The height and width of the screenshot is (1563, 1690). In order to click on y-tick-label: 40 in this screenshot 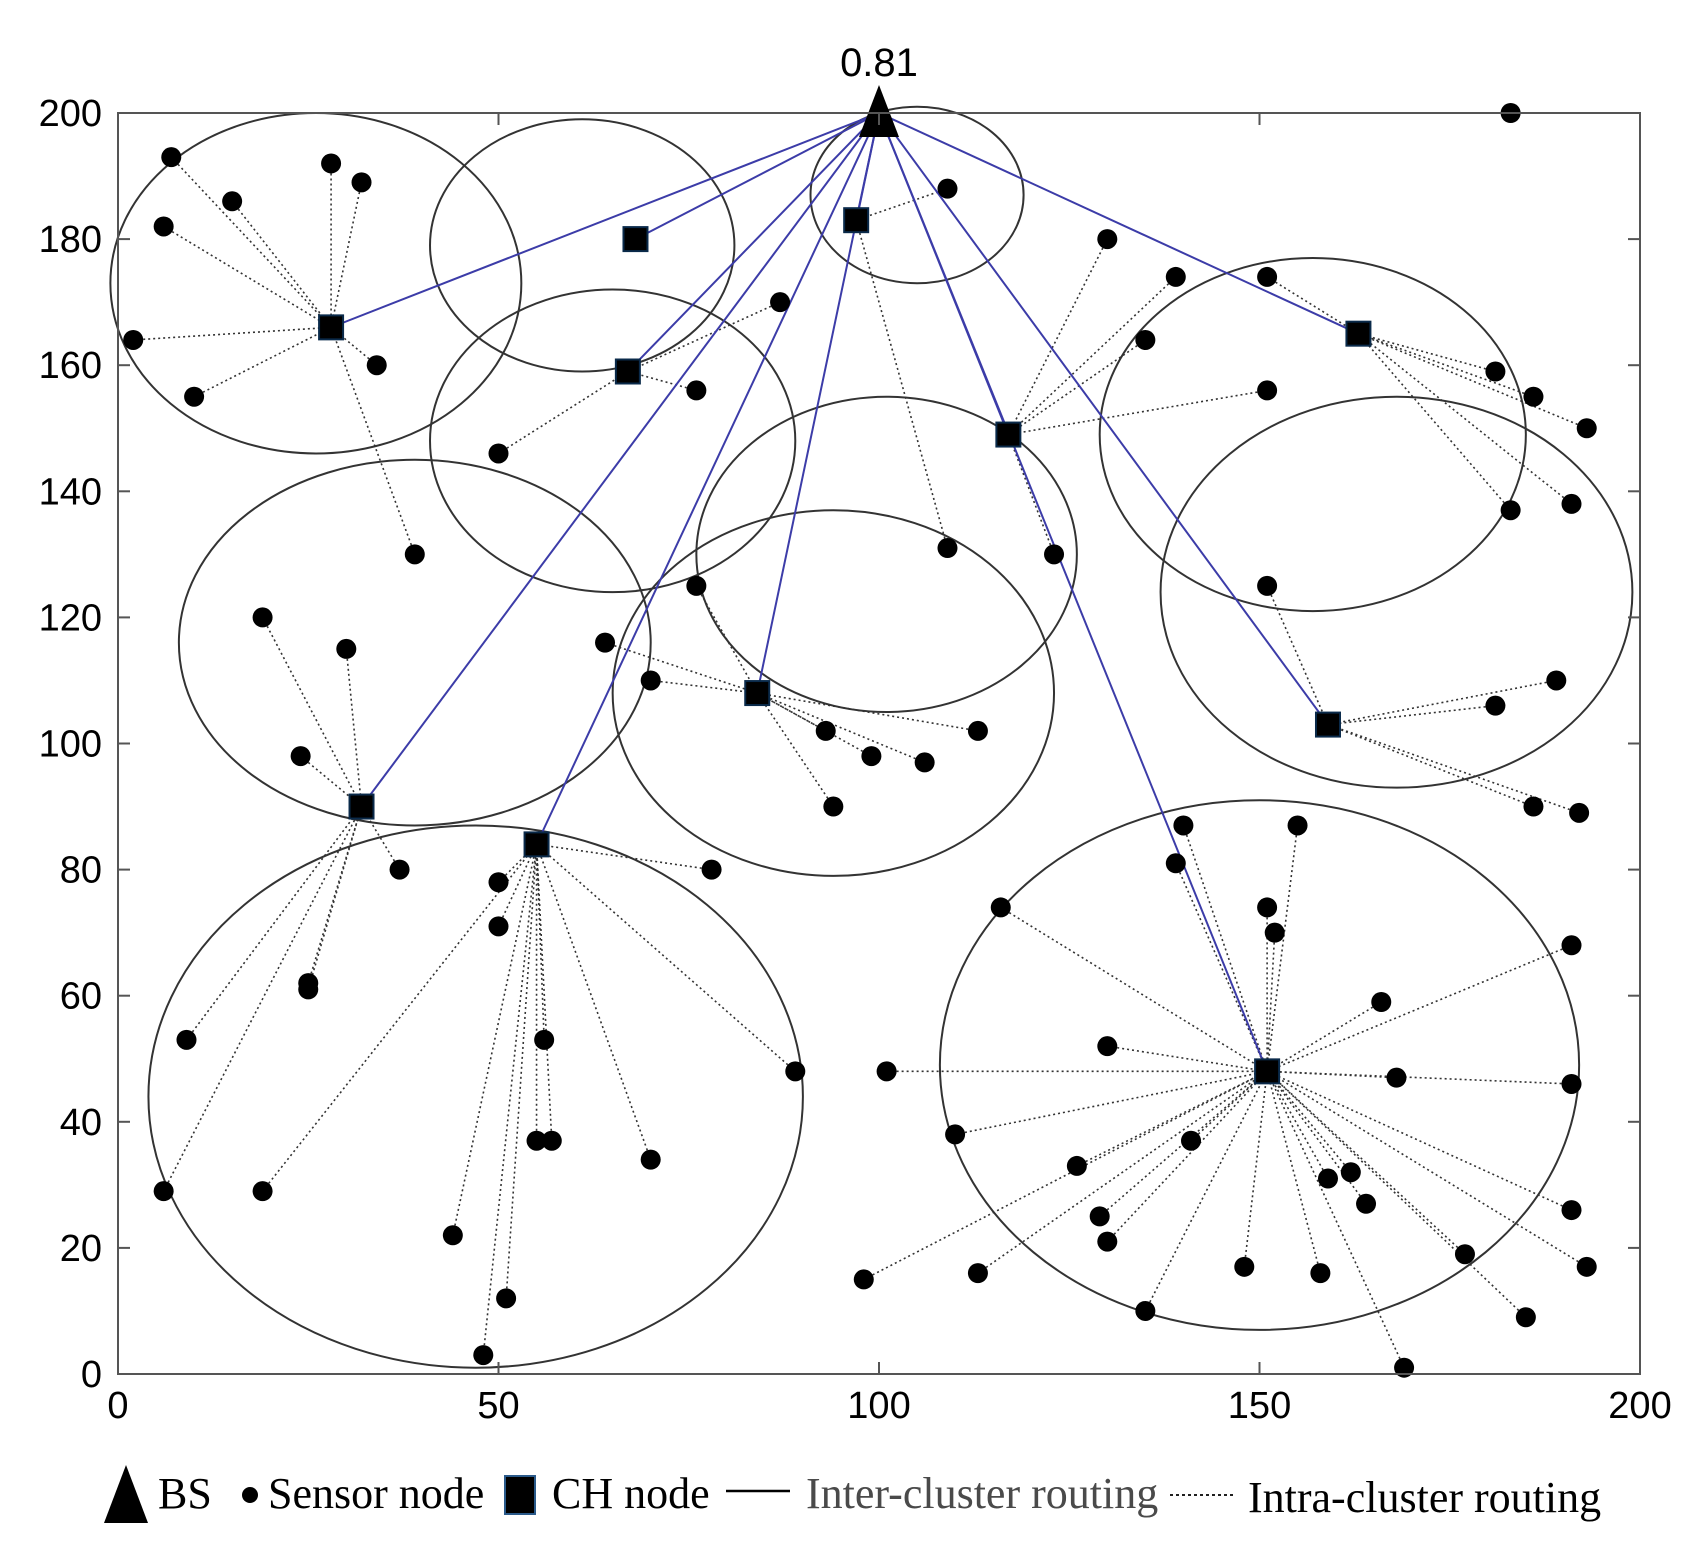, I will do `click(81, 1123)`.